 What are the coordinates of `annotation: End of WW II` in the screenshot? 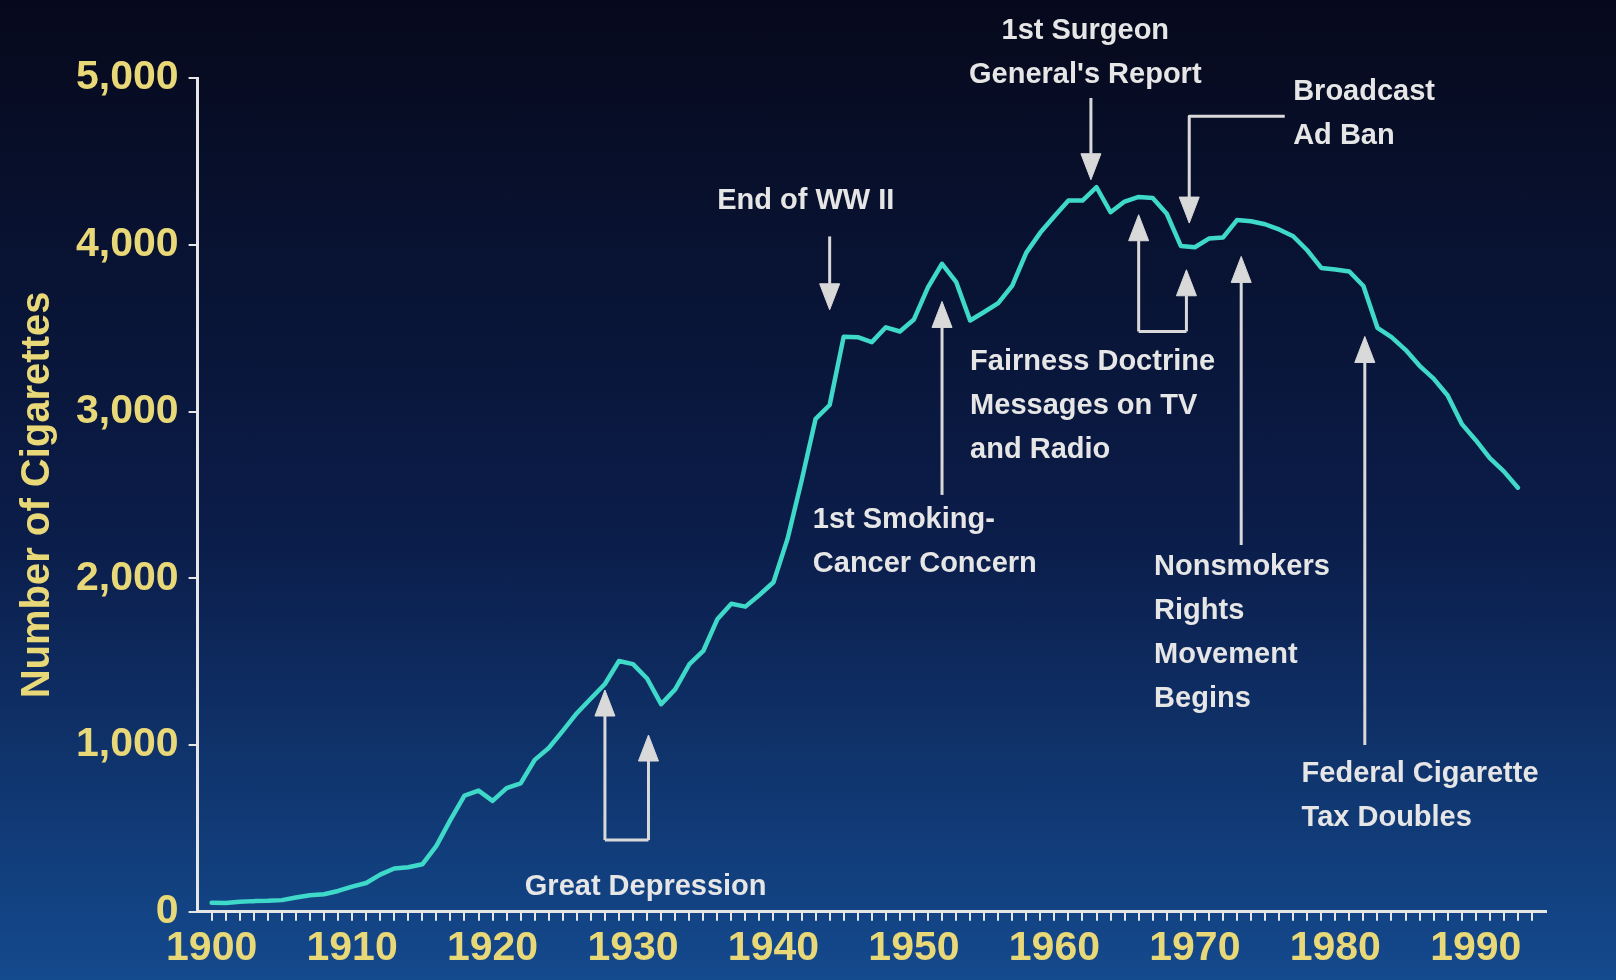 It's located at (806, 199).